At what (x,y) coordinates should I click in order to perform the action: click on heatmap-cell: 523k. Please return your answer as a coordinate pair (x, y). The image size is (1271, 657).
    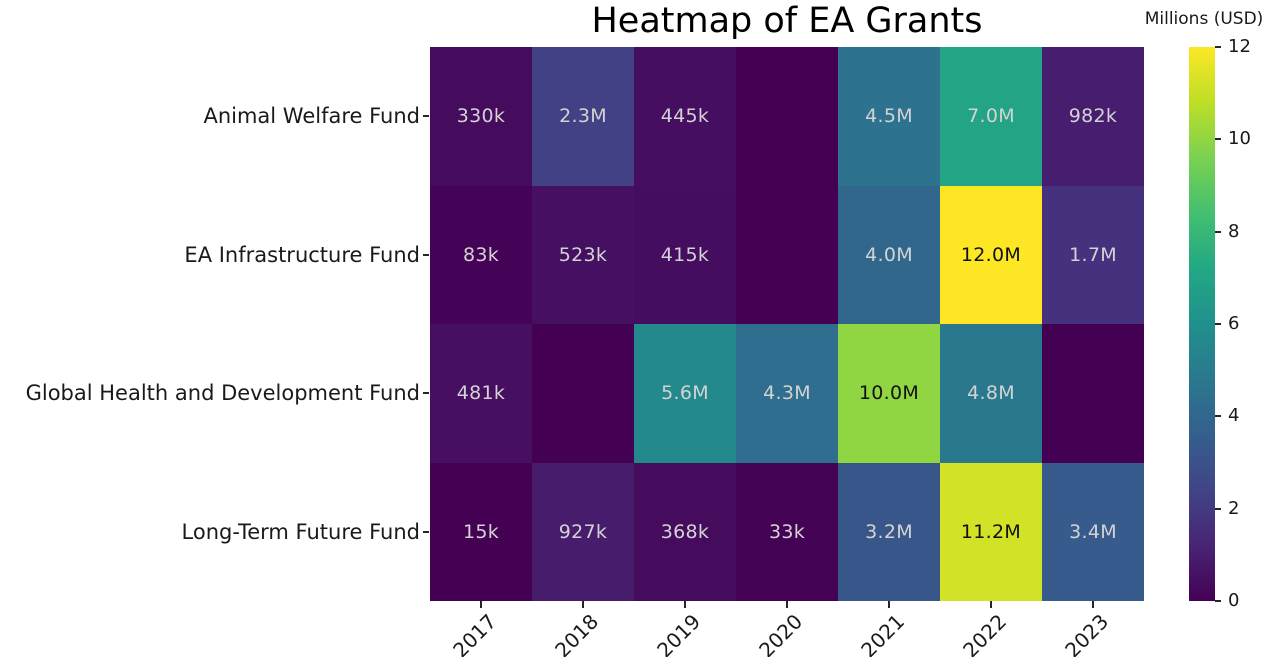
    Looking at the image, I should click on (583, 254).